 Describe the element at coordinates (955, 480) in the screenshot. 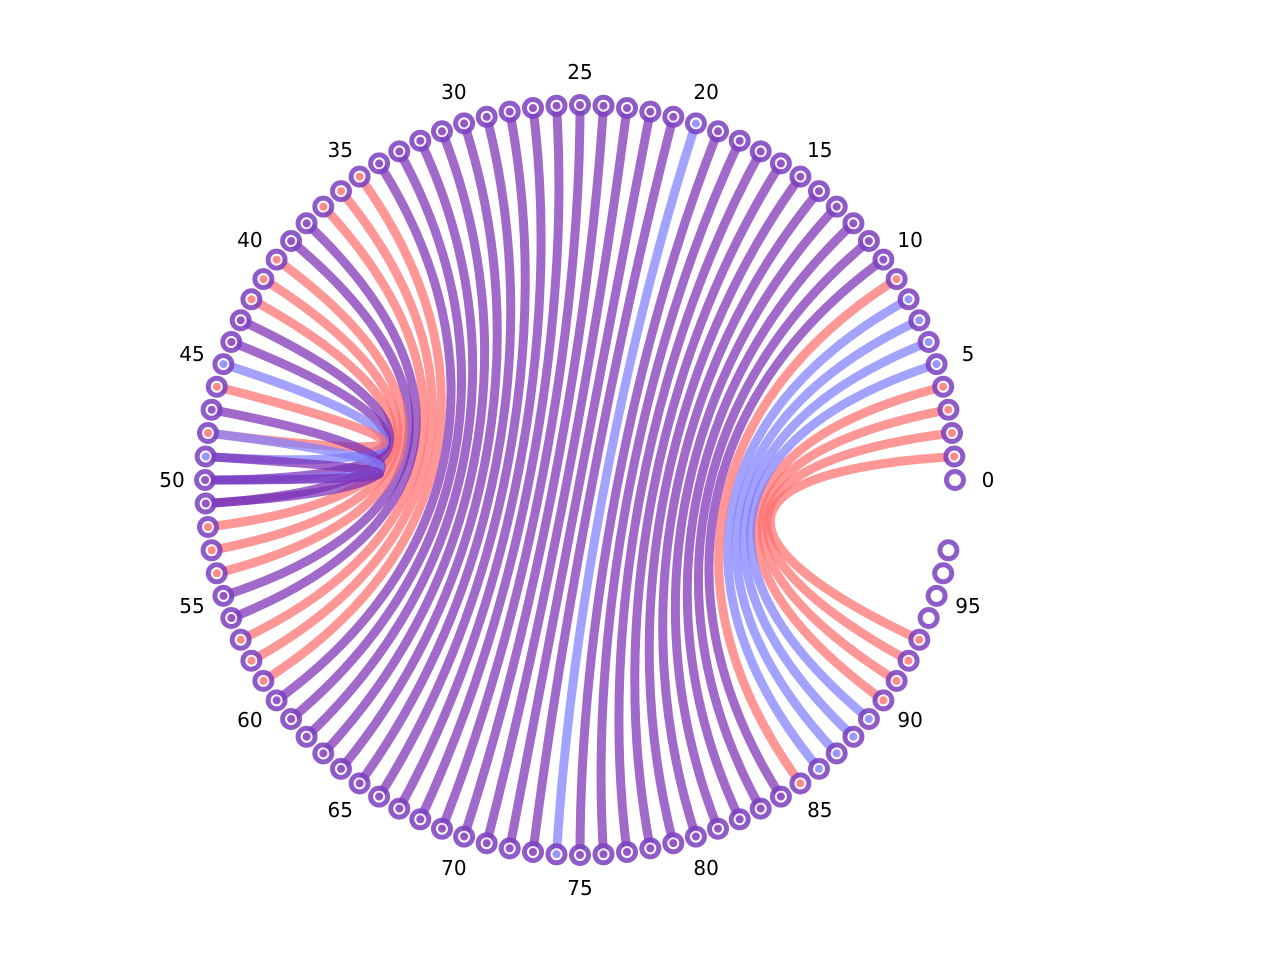

I see `node-ring` at that location.